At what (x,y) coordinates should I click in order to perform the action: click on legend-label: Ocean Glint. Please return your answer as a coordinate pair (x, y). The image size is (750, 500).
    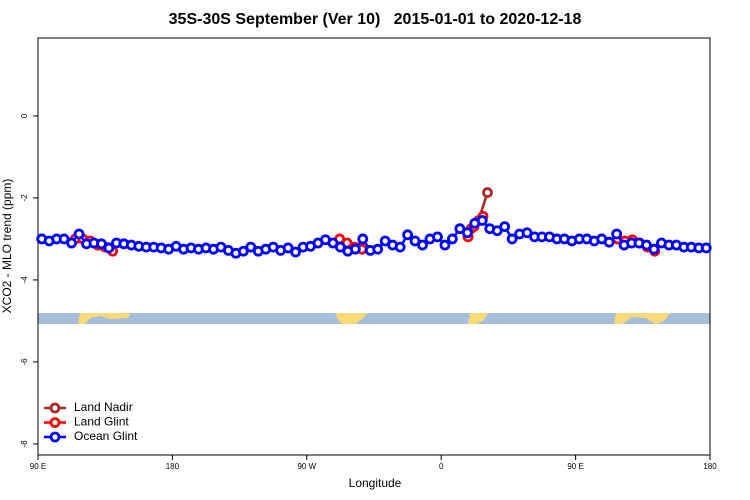
    Looking at the image, I should click on (106, 436).